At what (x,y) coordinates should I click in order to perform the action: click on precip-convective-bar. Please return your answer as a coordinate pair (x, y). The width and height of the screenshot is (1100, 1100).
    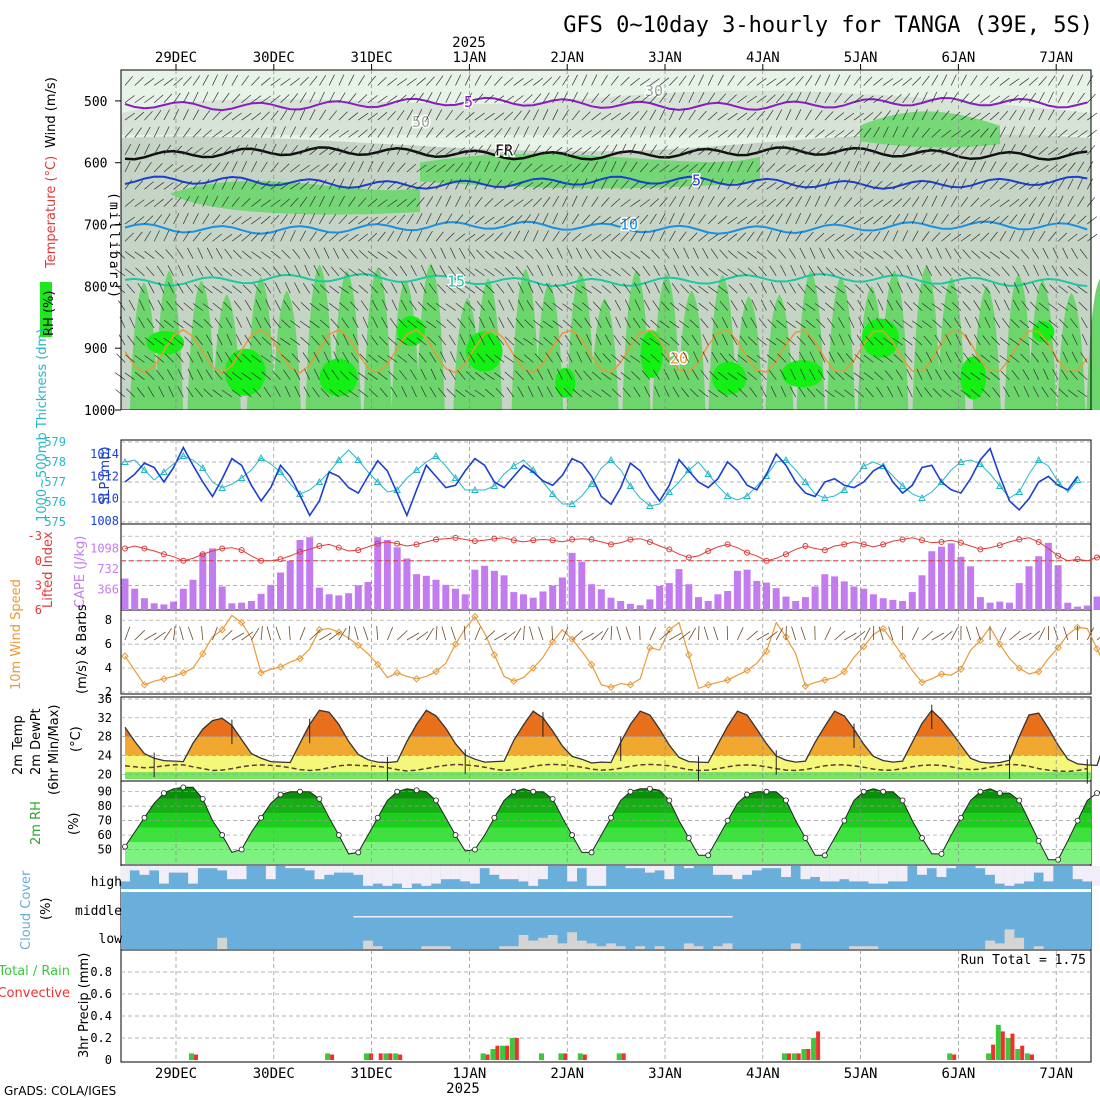
    Looking at the image, I should click on (516, 1049).